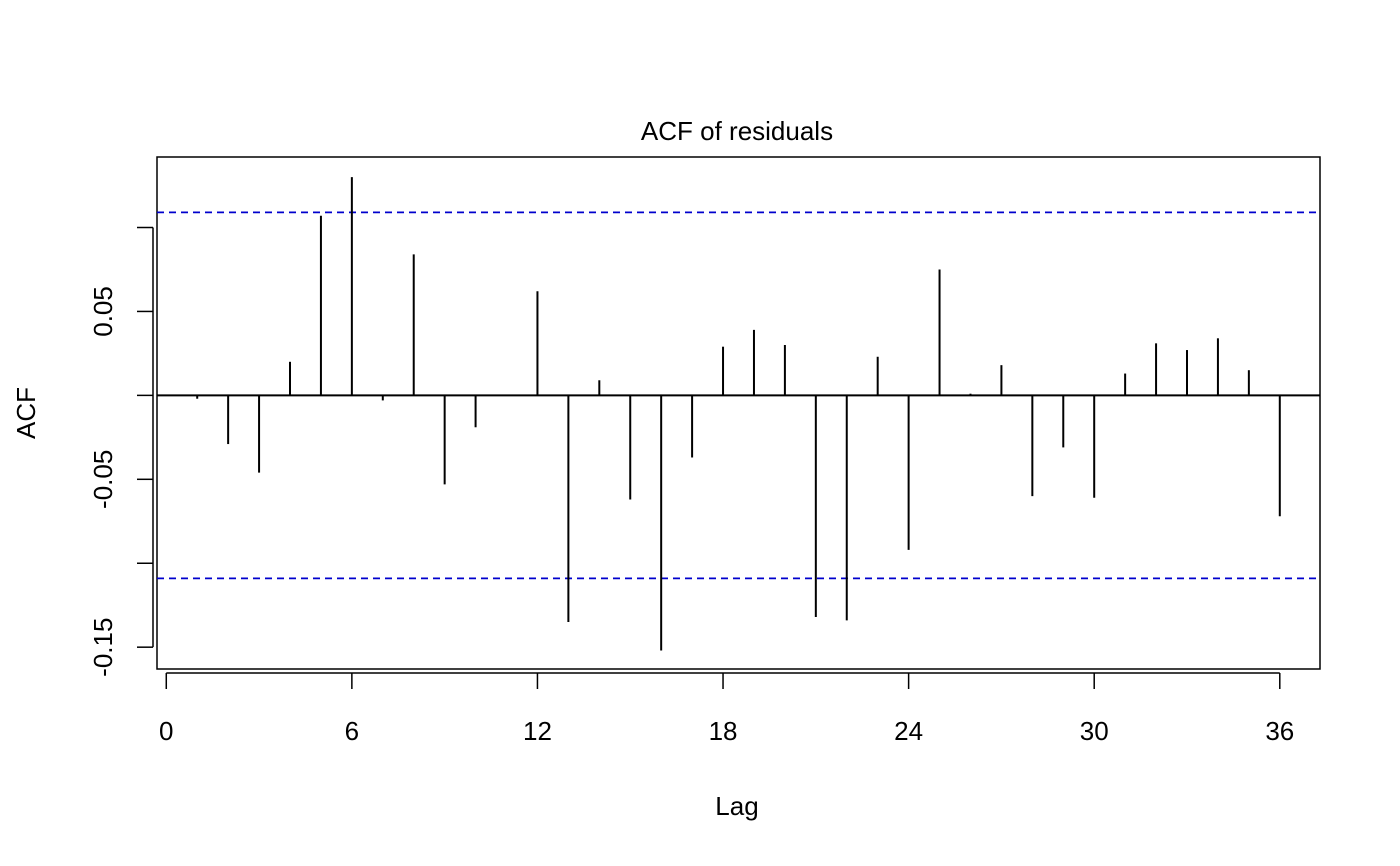 This screenshot has height=866, width=1400. Describe the element at coordinates (1279, 731) in the screenshot. I see `x-tick-label: 36` at that location.